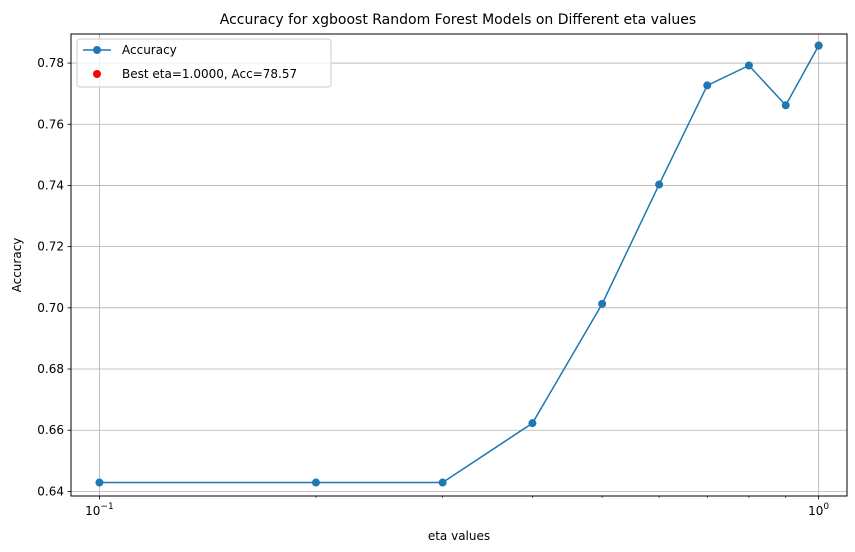 This screenshot has width=855, height=552. I want to click on legend-best-label: Best eta=1.0000, Acc=78.57, so click(209, 74).